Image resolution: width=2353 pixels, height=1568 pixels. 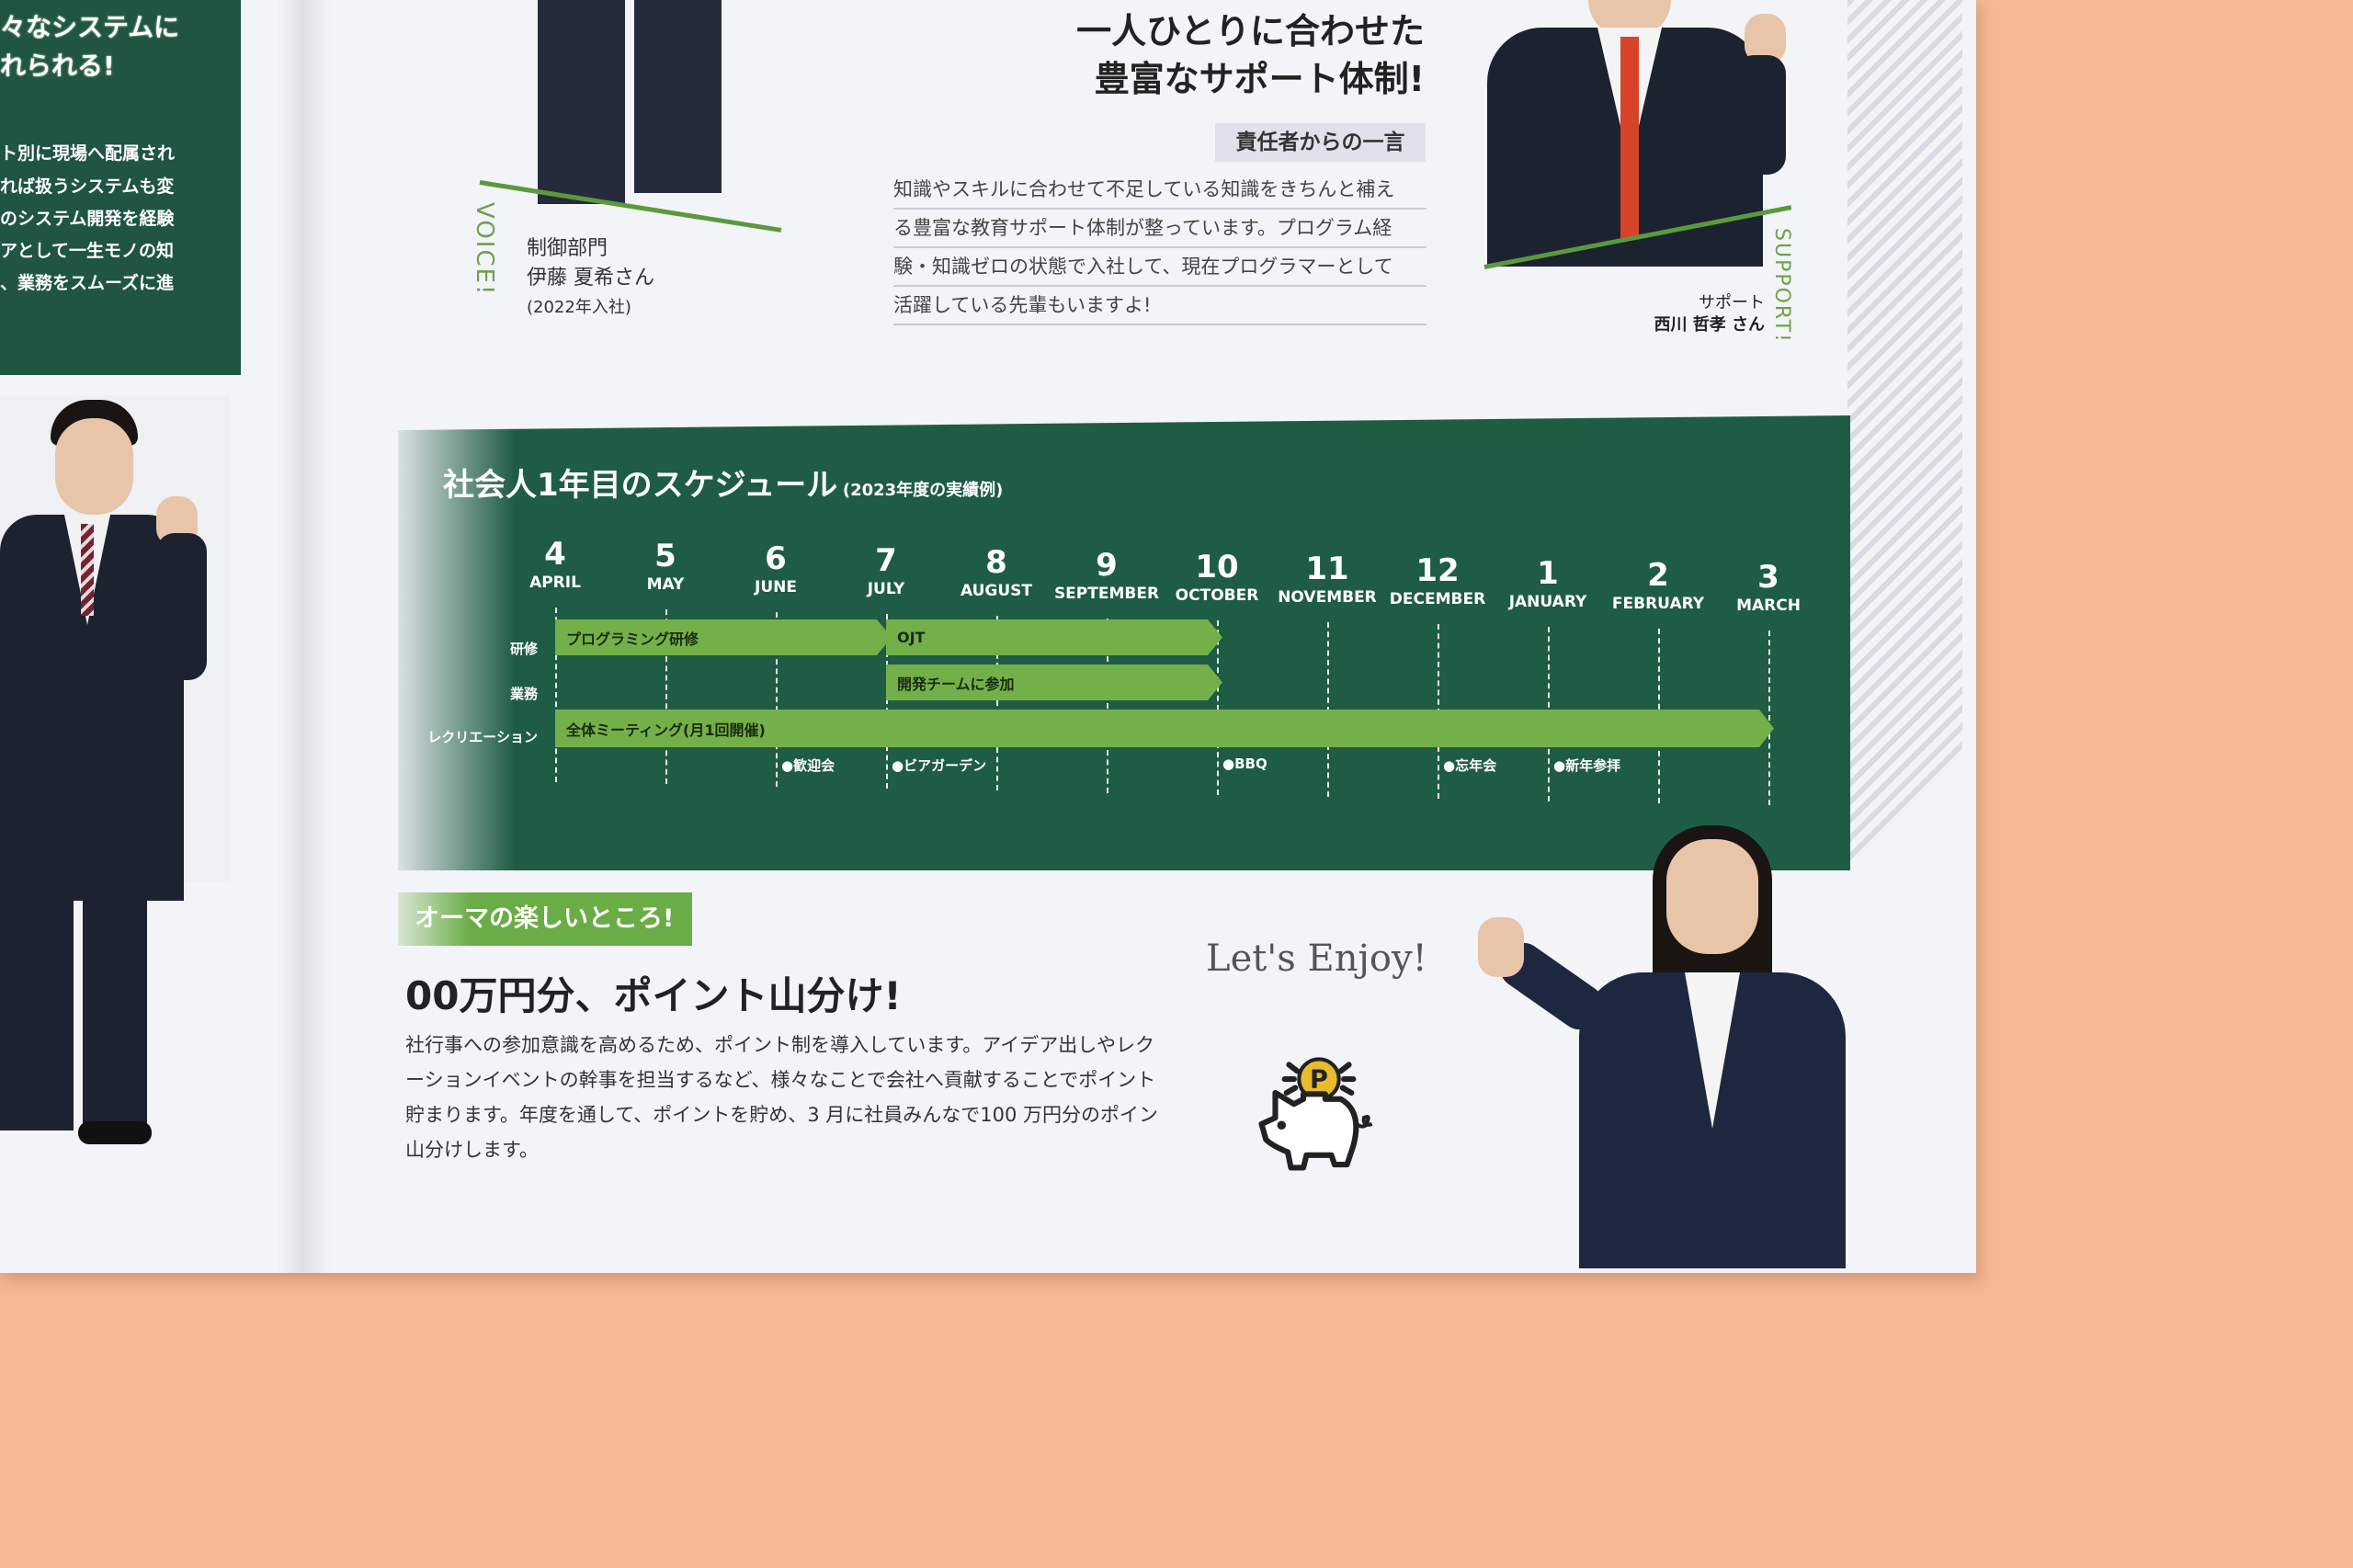 What do you see at coordinates (1658, 604) in the screenshot?
I see `month-name: FEBRUARY` at bounding box center [1658, 604].